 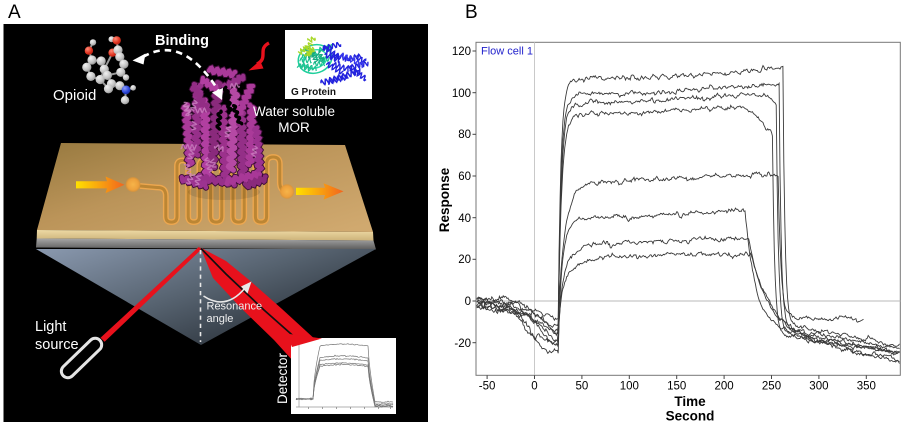 What do you see at coordinates (690, 415) in the screenshot?
I see `svg-text: Second` at bounding box center [690, 415].